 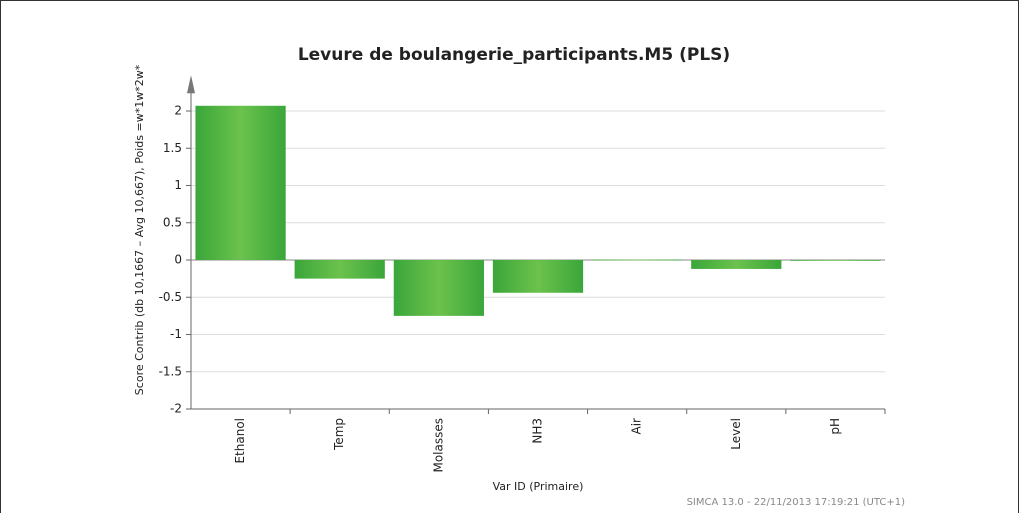 I want to click on x-tick-label: Level, so click(x=736, y=434).